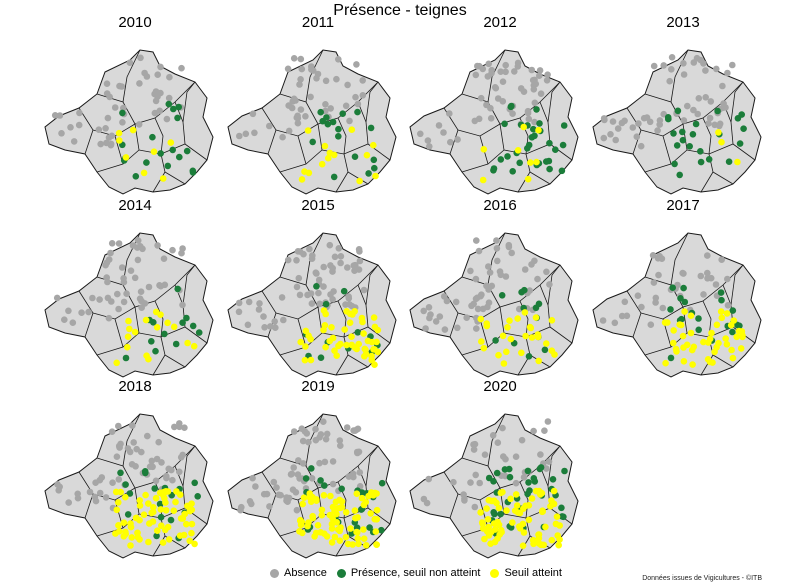  Describe the element at coordinates (305, 573) in the screenshot. I see `legend-label-absence: Absence` at that location.